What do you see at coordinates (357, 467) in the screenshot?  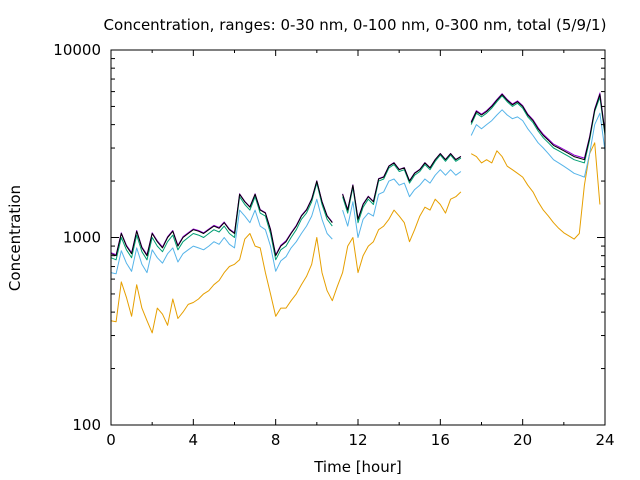 I see `x-axis-title: Time [hour]` at bounding box center [357, 467].